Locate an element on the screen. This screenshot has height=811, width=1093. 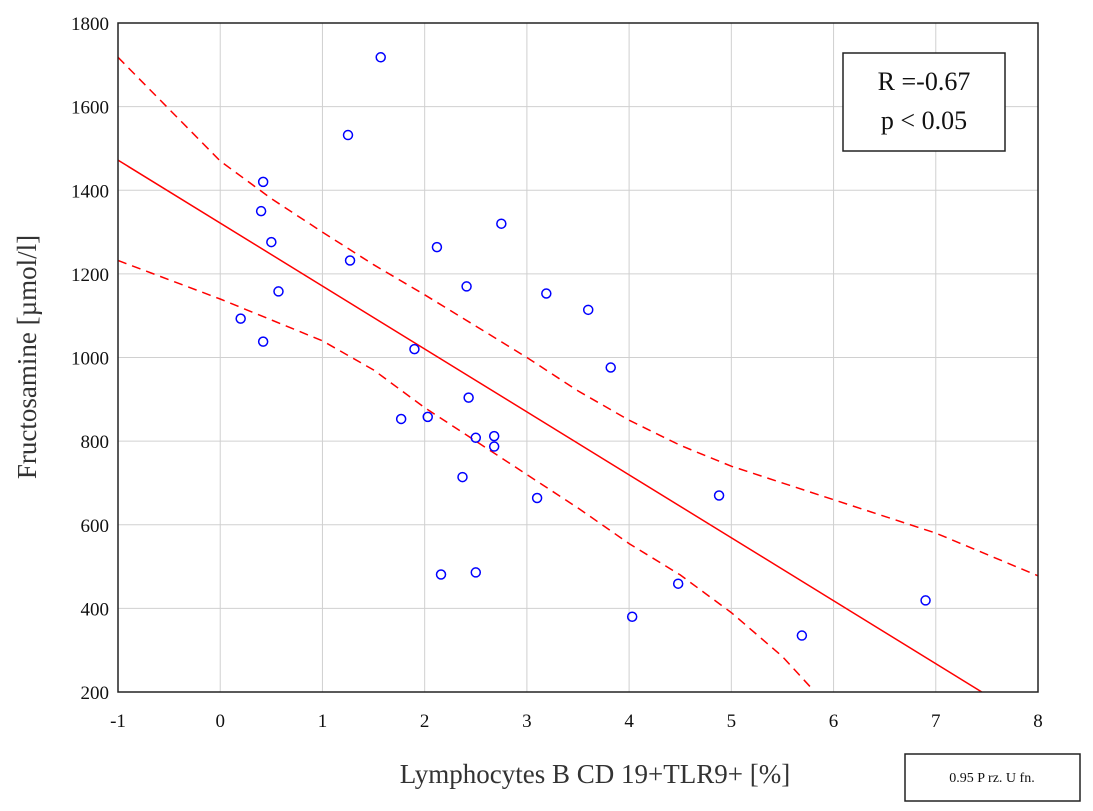
y-tick-label: 1200 is located at coordinates (90, 275).